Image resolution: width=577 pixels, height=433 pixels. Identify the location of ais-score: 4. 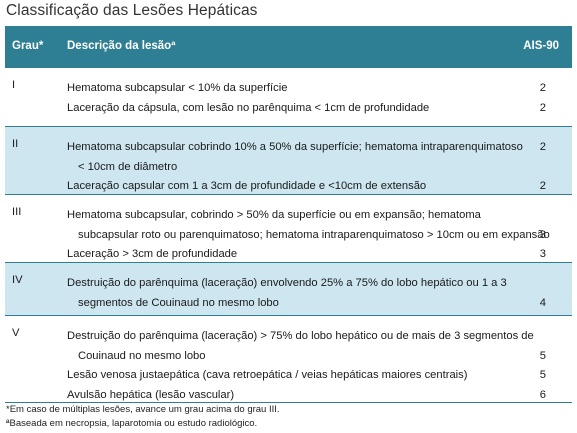
(542, 302).